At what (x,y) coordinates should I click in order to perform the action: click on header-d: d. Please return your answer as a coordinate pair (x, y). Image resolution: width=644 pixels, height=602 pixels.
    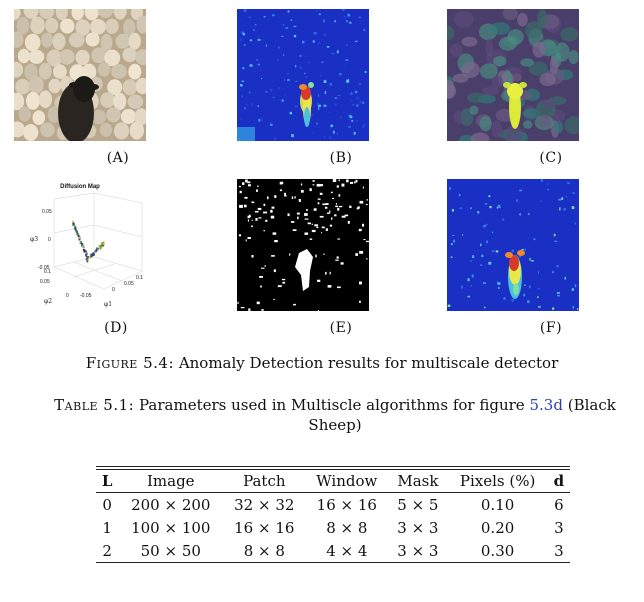
    Looking at the image, I should click on (559, 480).